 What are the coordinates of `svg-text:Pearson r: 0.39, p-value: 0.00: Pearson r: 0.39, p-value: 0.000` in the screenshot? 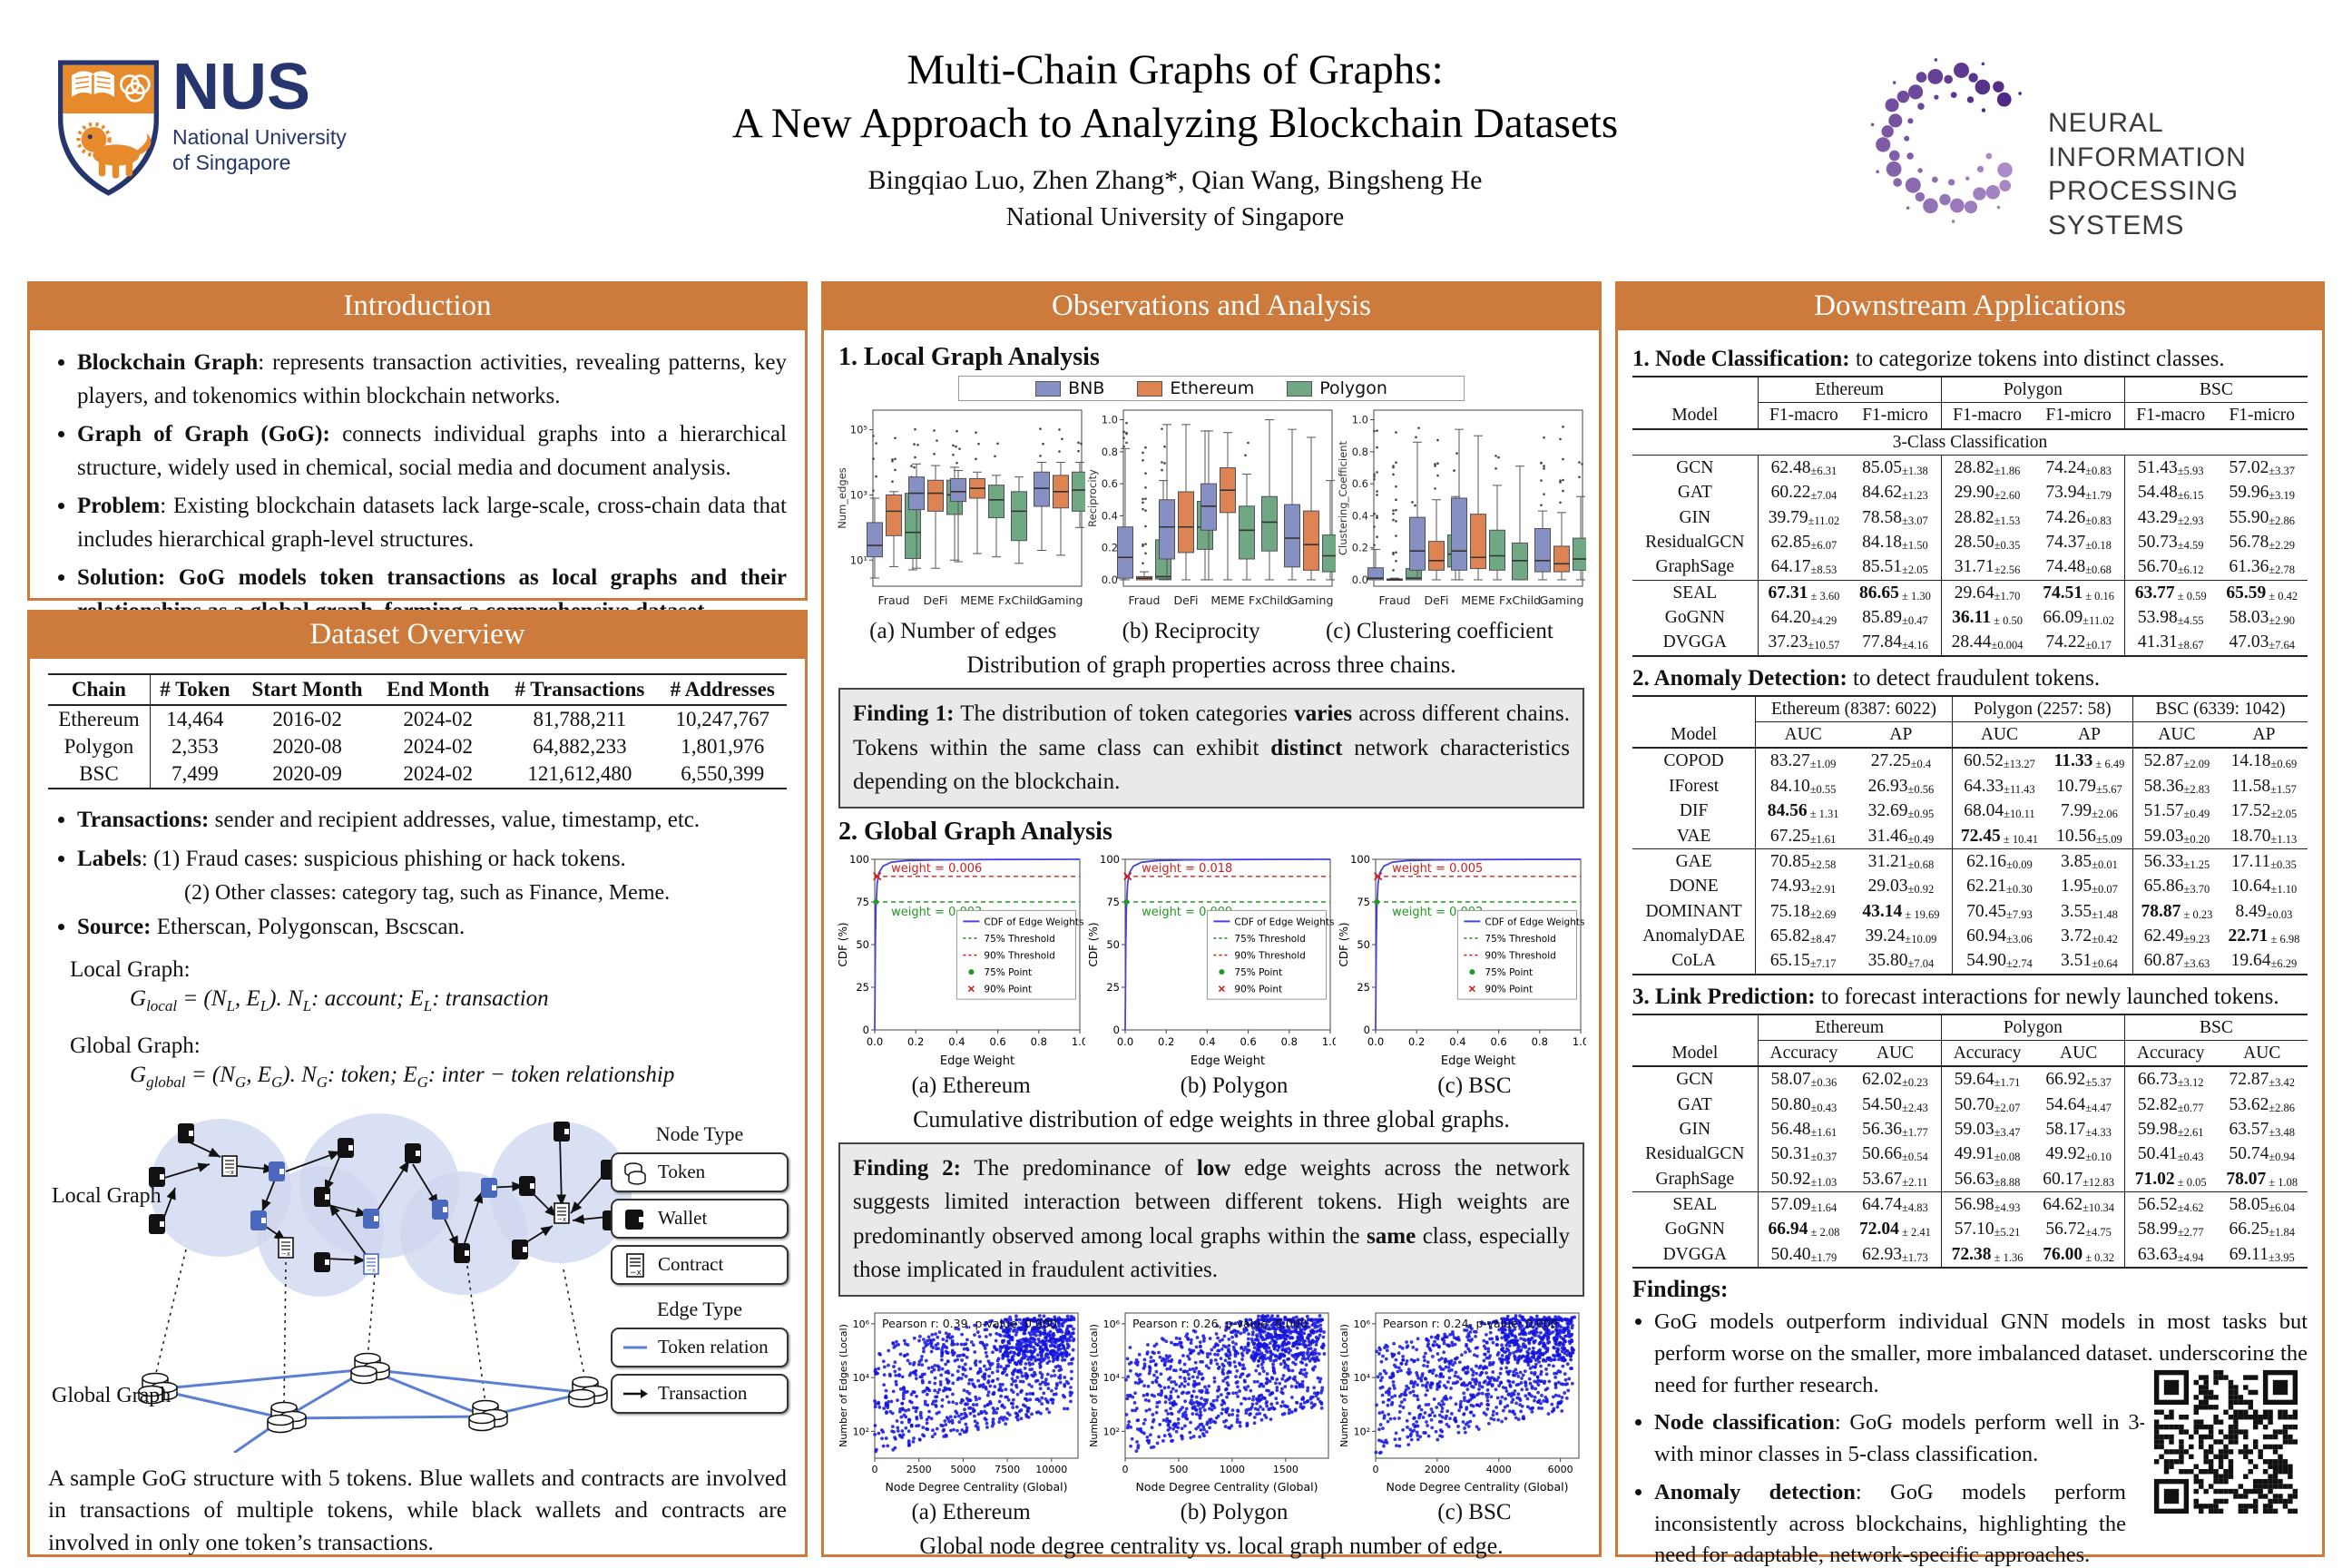 It's located at (969, 1323).